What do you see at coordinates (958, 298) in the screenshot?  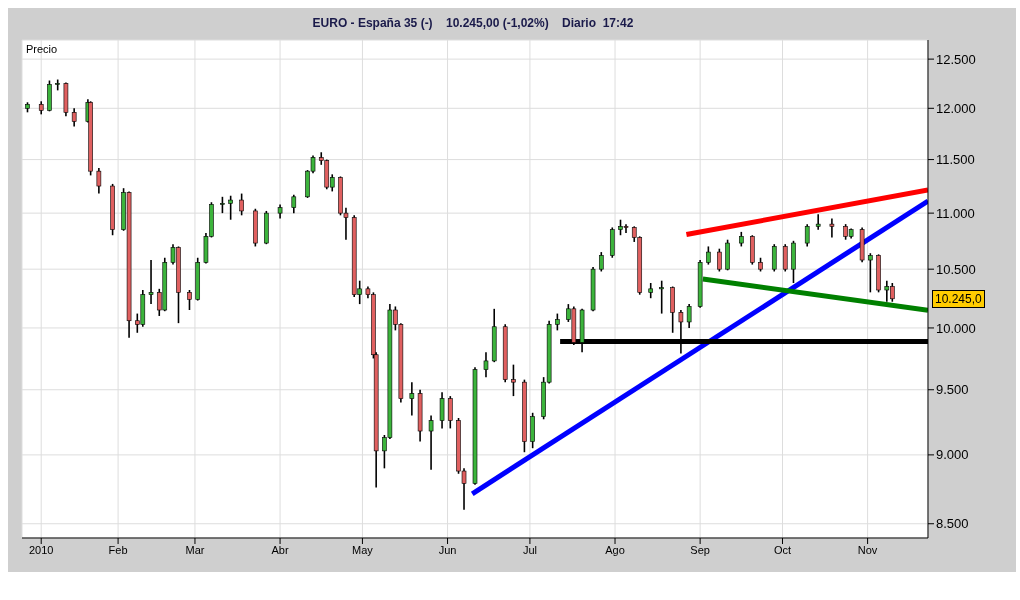 I see `text: 10.245,0` at bounding box center [958, 298].